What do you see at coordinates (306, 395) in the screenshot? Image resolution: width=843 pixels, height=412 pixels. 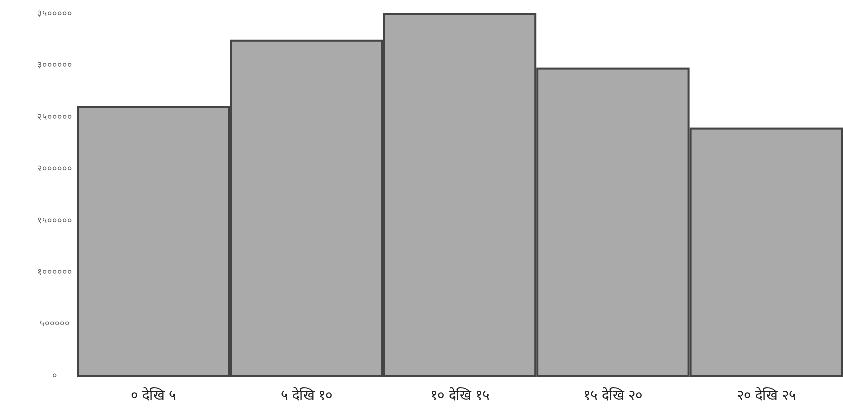 I see `x-tick-label: ५ देखि १०` at bounding box center [306, 395].